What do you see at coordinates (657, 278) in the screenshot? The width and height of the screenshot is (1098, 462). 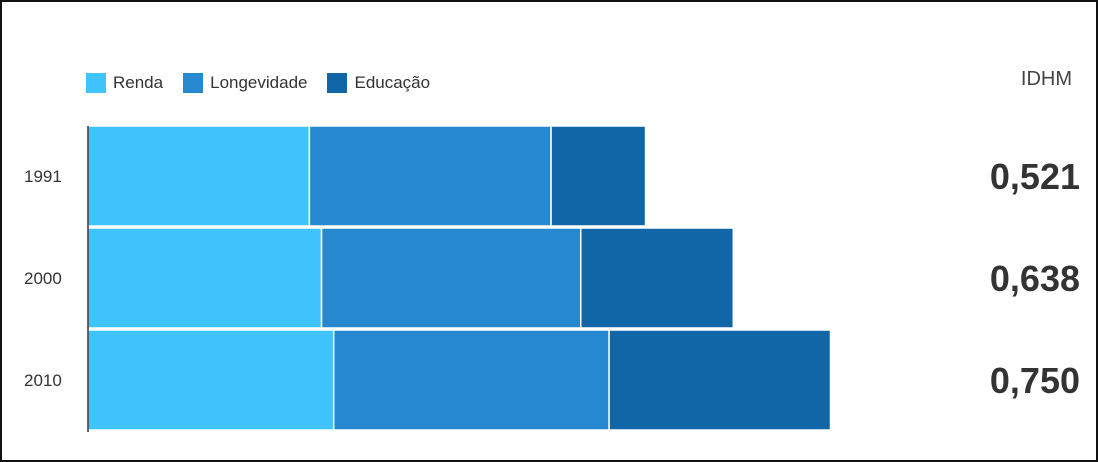 I see `bar-educacao-2000` at bounding box center [657, 278].